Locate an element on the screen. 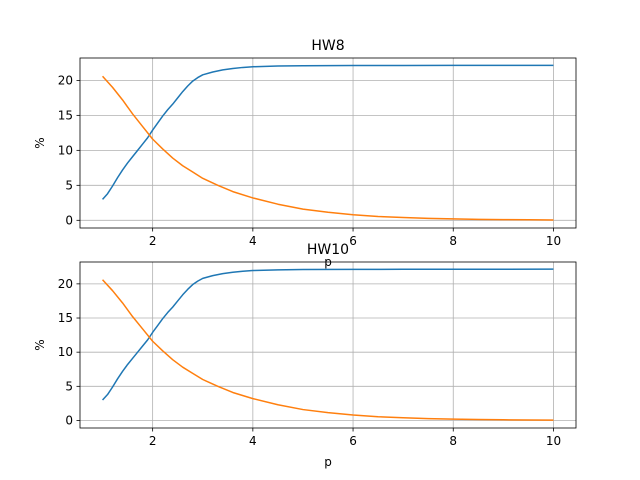  chart-title: HW10 is located at coordinates (328, 250).